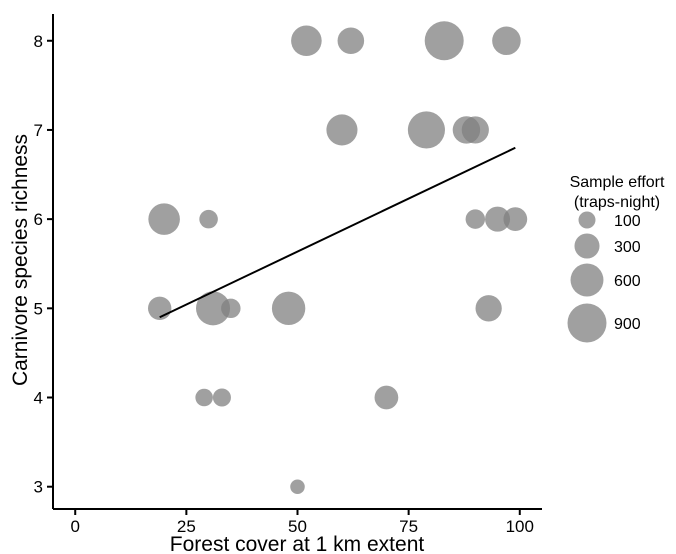 The image size is (676, 554). I want to click on y-tick-label: 4, so click(38, 398).